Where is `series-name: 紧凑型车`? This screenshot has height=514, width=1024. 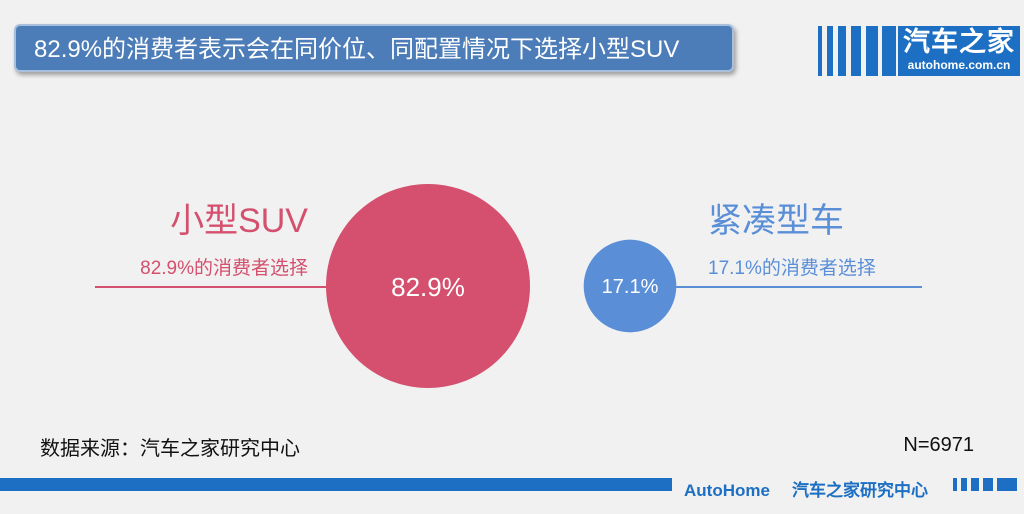
series-name: 紧凑型车 is located at coordinates (776, 221).